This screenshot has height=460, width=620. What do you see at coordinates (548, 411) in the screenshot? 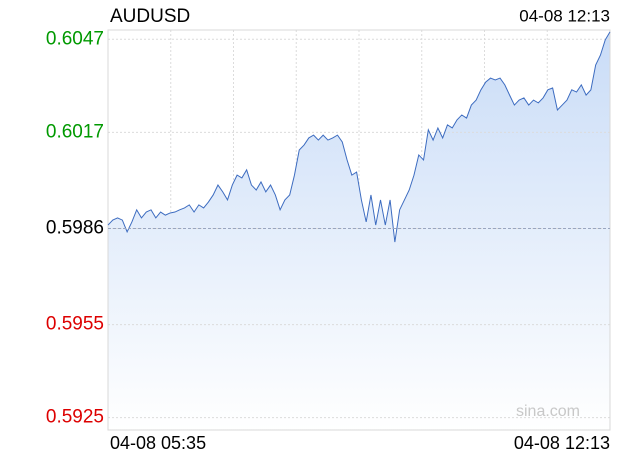
I see `watermark: sina.com` at bounding box center [548, 411].